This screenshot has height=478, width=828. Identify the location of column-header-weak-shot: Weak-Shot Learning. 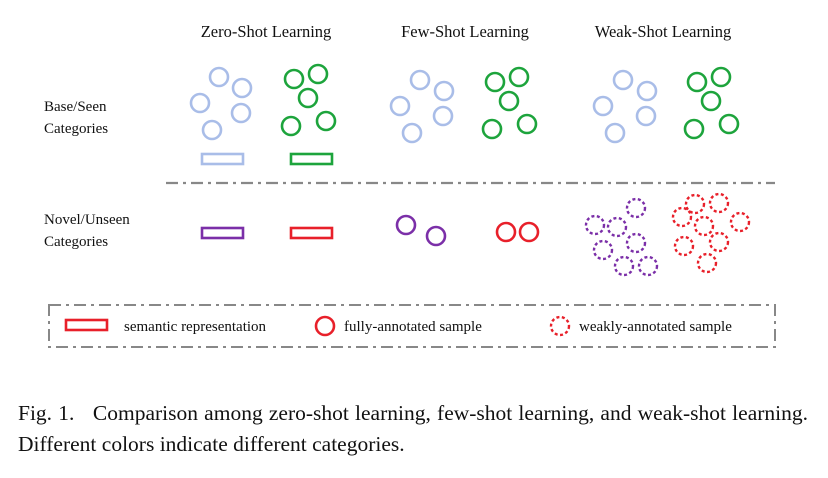
(663, 31).